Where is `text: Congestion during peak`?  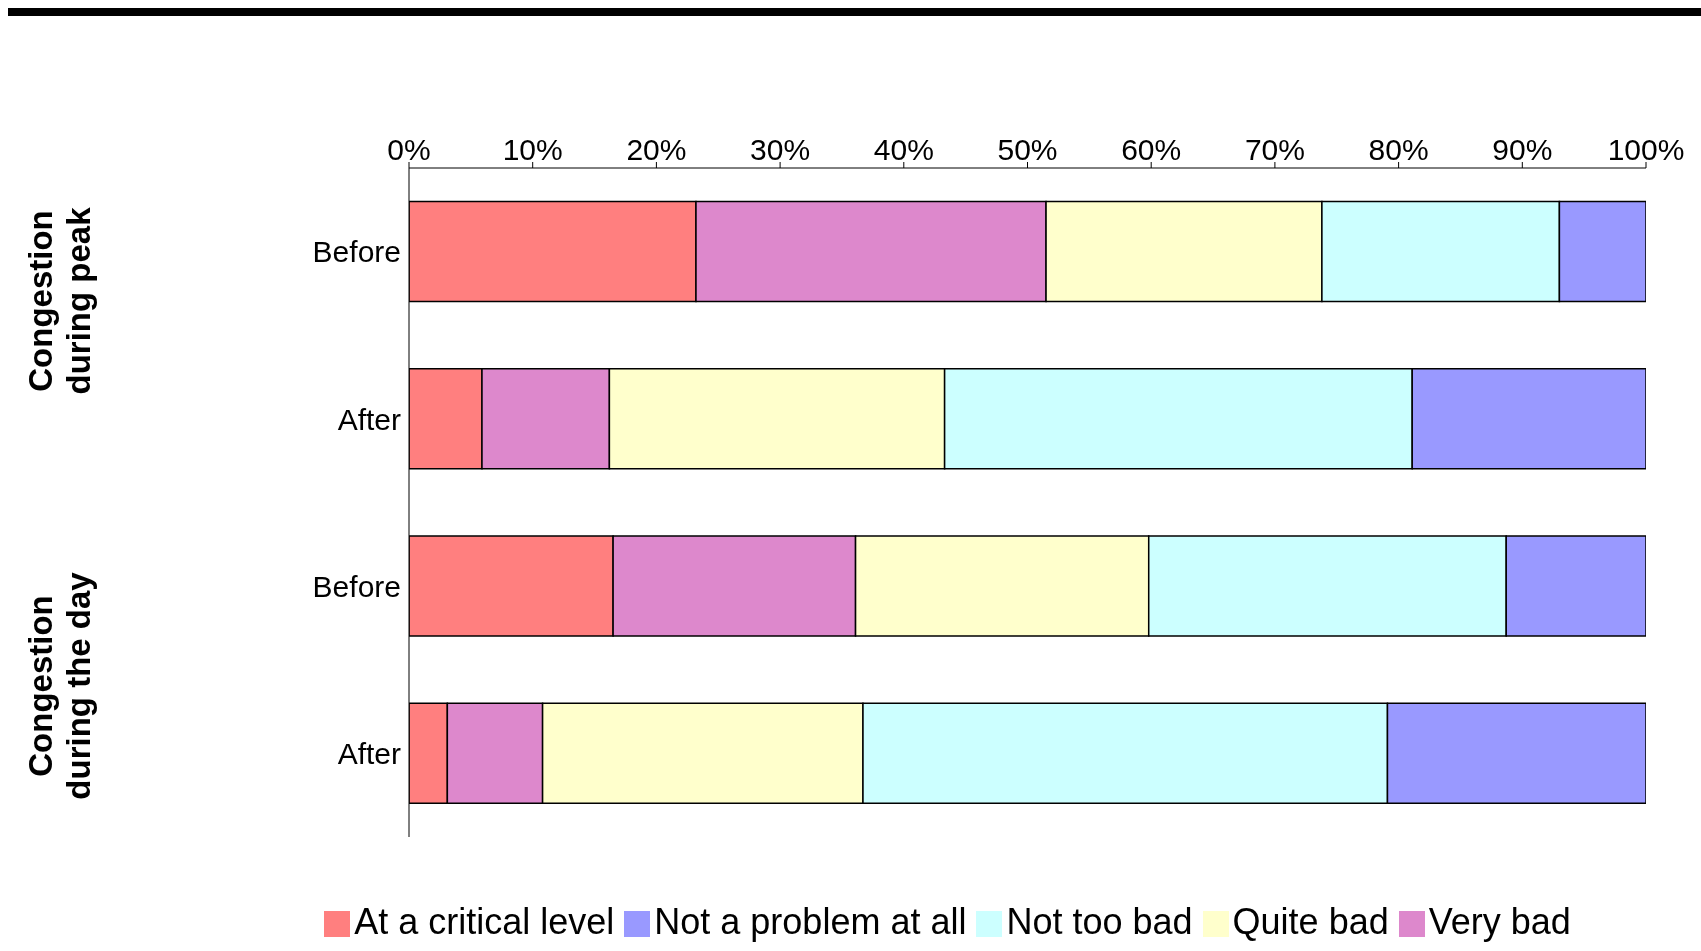 text: Congestion during peak is located at coordinates (60, 301).